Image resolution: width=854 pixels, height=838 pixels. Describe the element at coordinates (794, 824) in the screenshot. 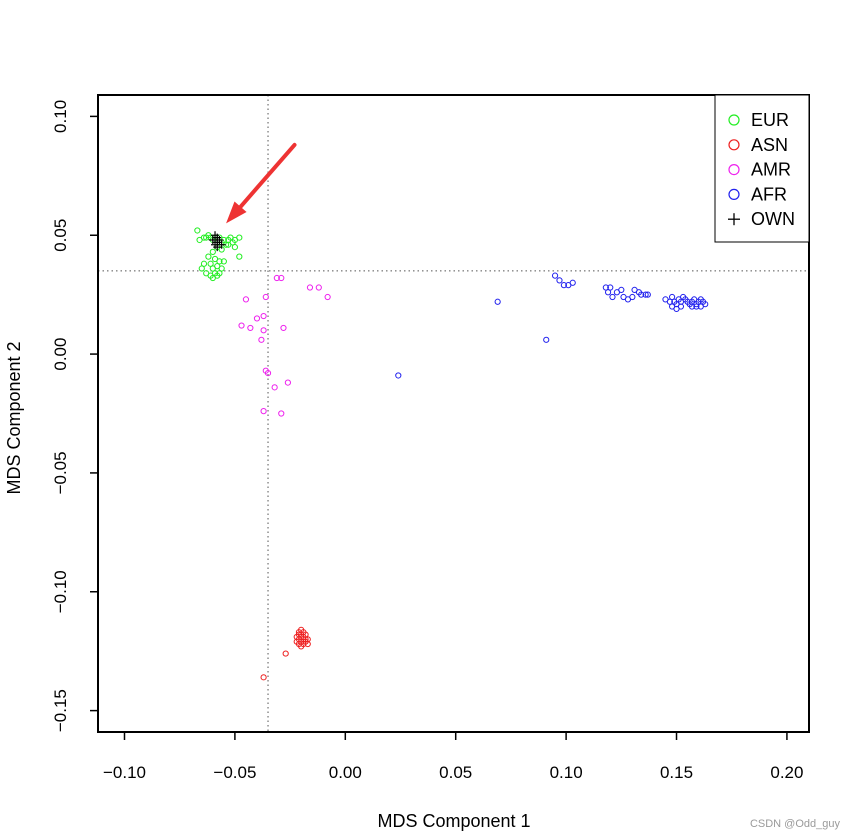

I see `watermark: CSDN @Odd_guy` at that location.